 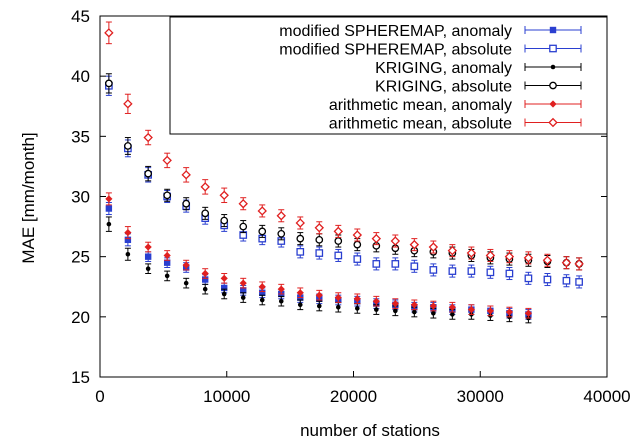 What do you see at coordinates (80, 16) in the screenshot?
I see `y-tick-label: 45` at bounding box center [80, 16].